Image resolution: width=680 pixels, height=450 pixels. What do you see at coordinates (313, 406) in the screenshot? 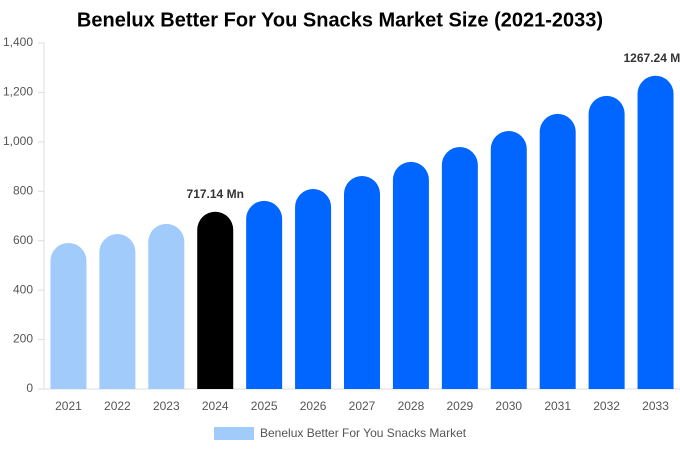
I see `x-tick-label: 2026` at bounding box center [313, 406].